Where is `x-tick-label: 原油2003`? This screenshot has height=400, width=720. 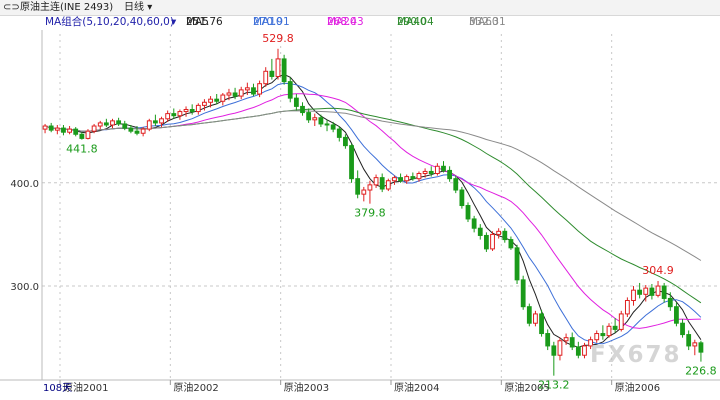 x-tick-label: 原油2003 is located at coordinates (306, 387).